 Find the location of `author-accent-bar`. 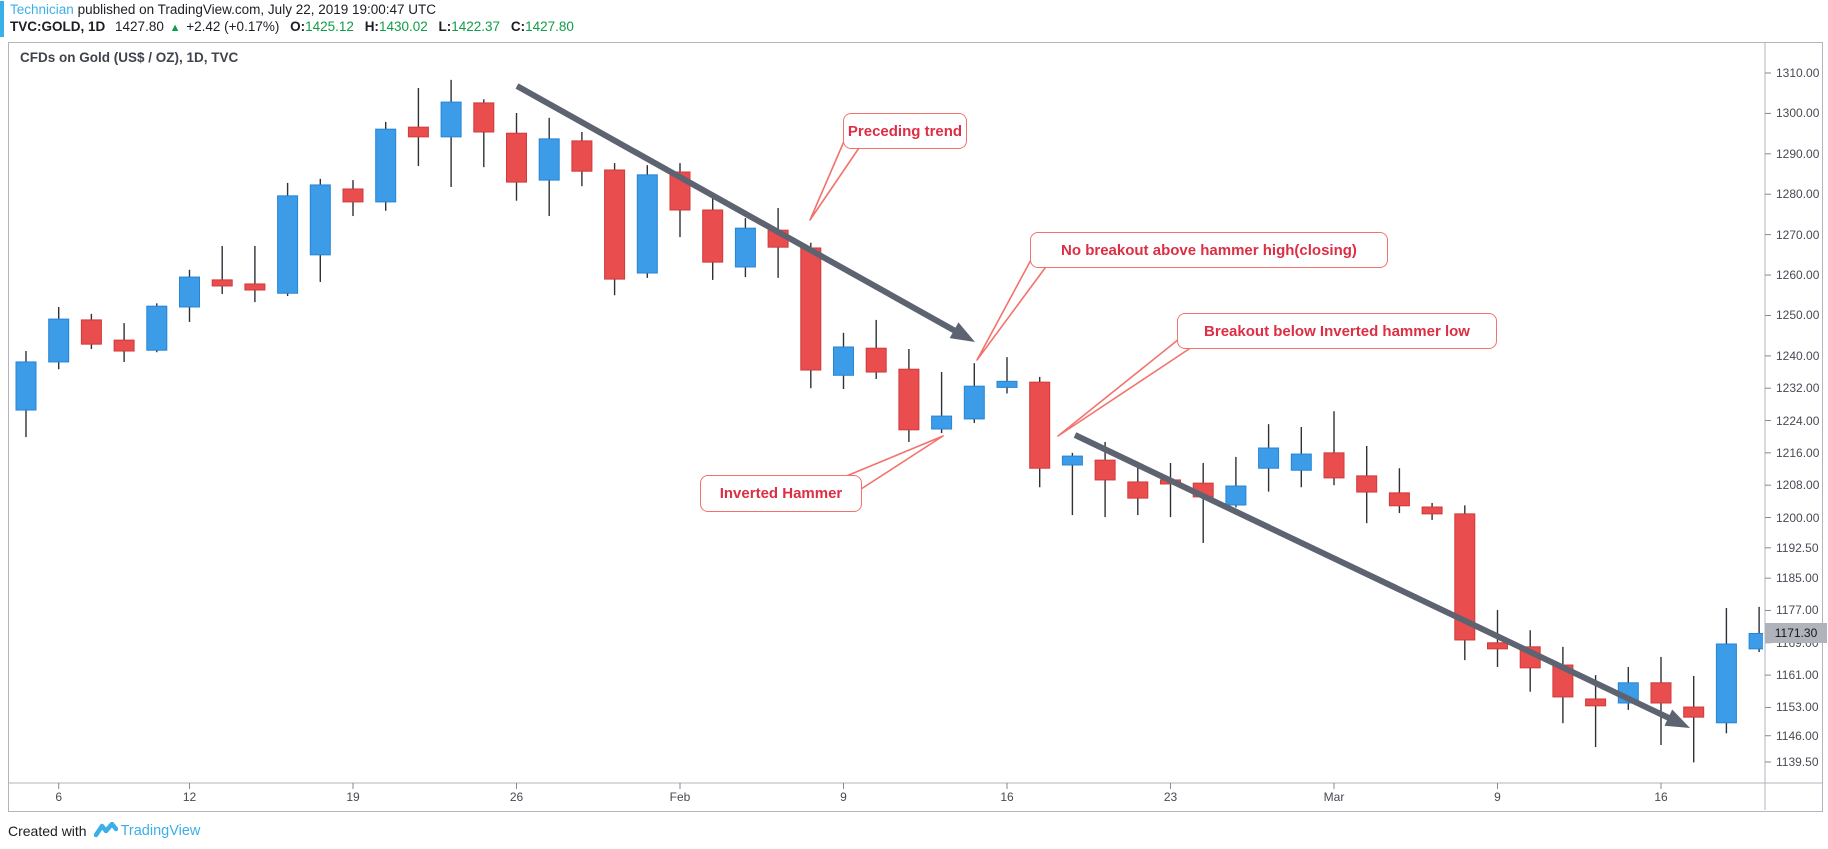

author-accent-bar is located at coordinates (2, 19).